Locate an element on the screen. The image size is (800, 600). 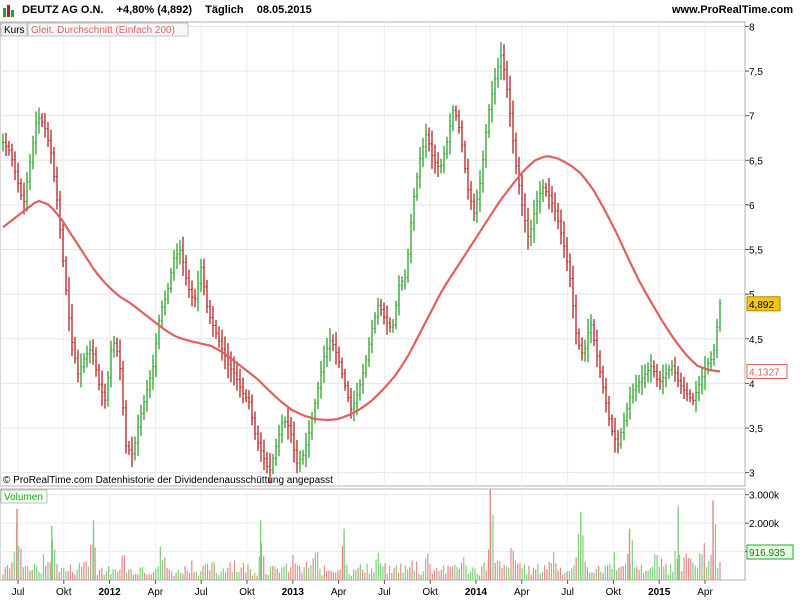
price-tick-label: 3 is located at coordinates (752, 474).